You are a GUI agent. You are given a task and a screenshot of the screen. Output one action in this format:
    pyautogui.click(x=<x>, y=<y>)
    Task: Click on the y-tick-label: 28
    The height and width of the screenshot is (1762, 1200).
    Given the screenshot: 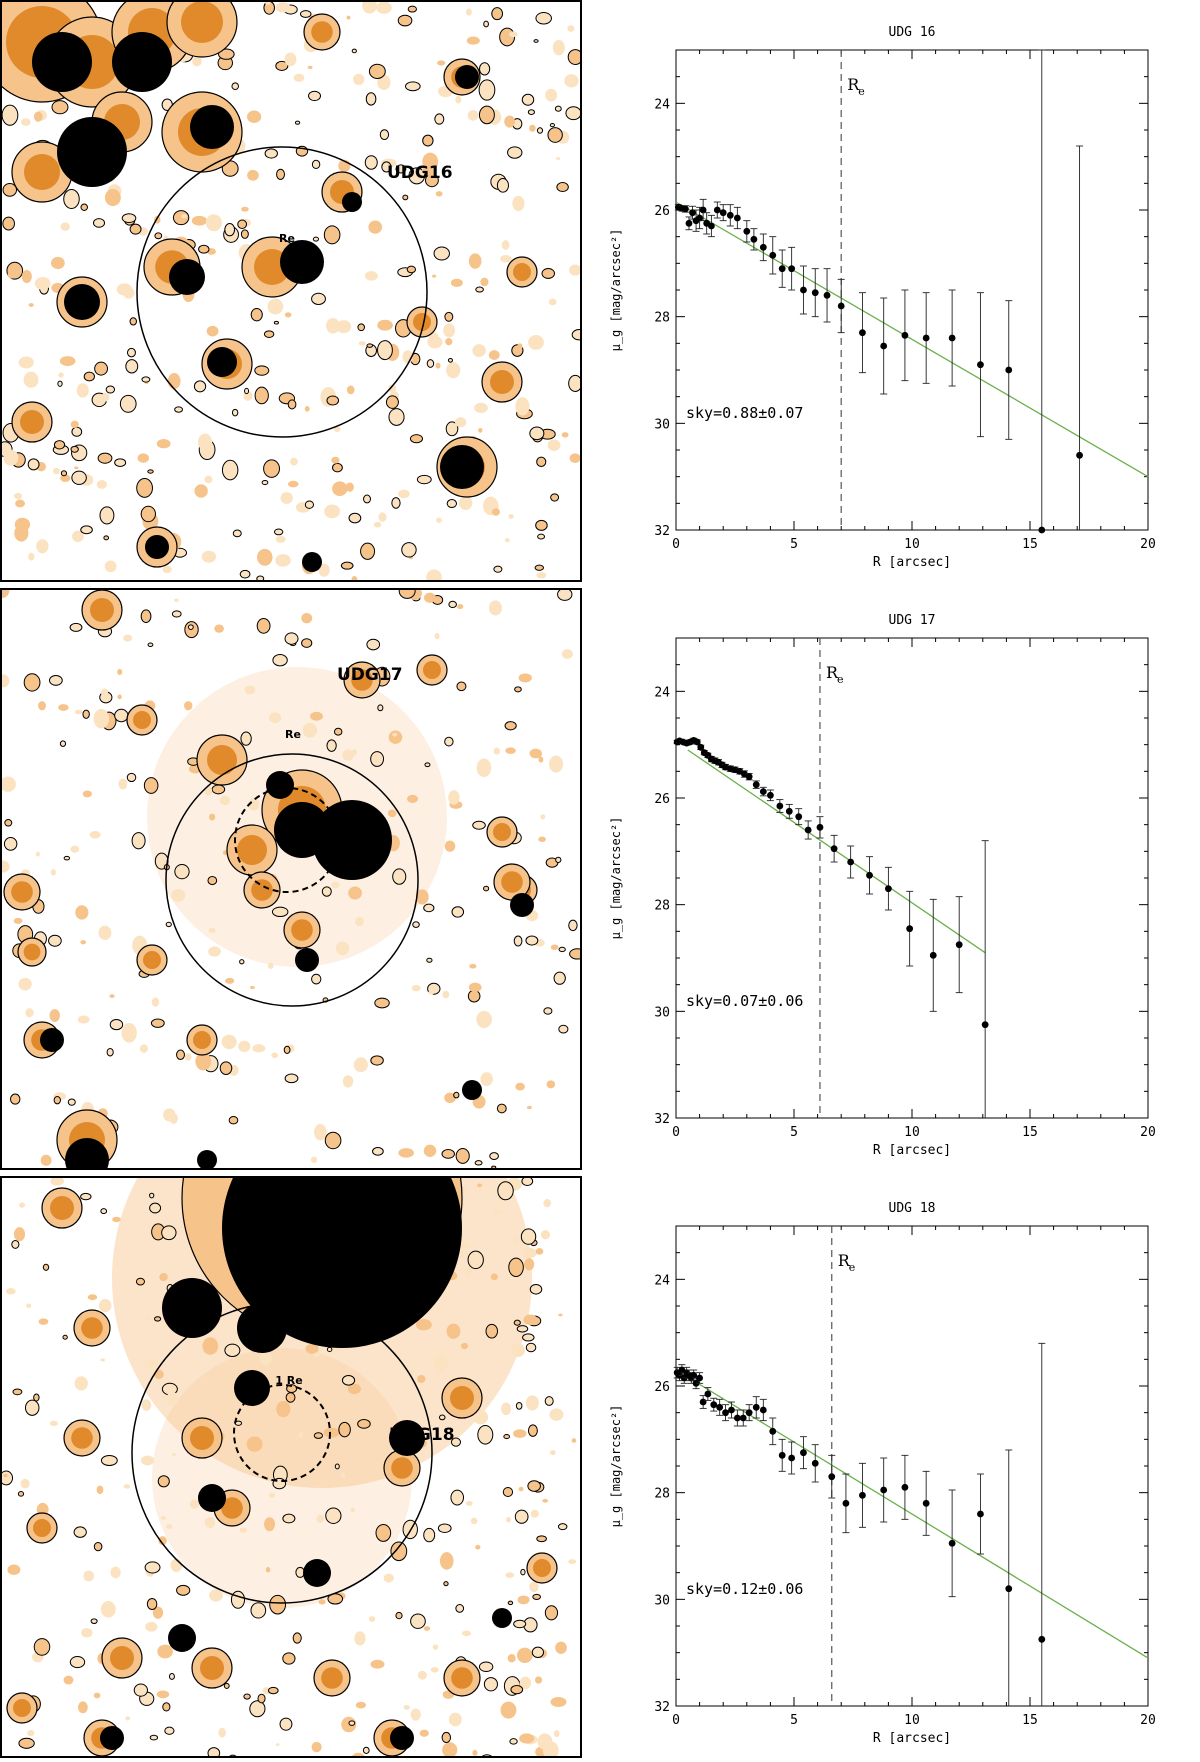 What is the action you would take?
    pyautogui.click(x=662, y=318)
    